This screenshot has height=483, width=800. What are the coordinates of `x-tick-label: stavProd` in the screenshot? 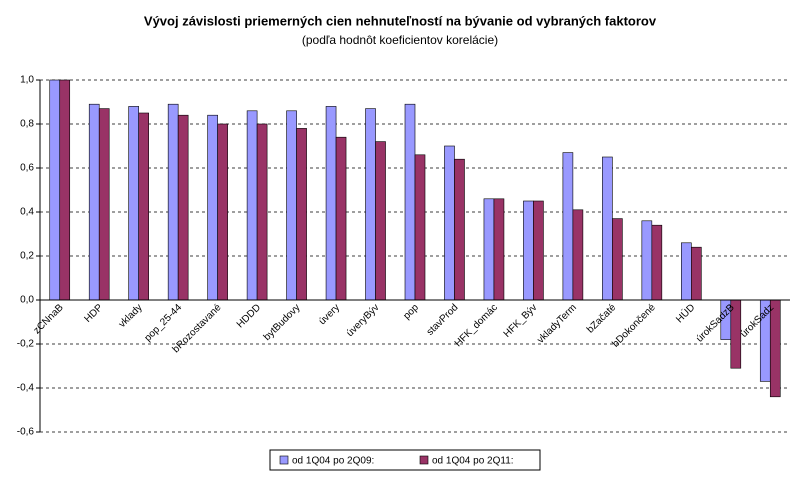 It's located at (443, 320).